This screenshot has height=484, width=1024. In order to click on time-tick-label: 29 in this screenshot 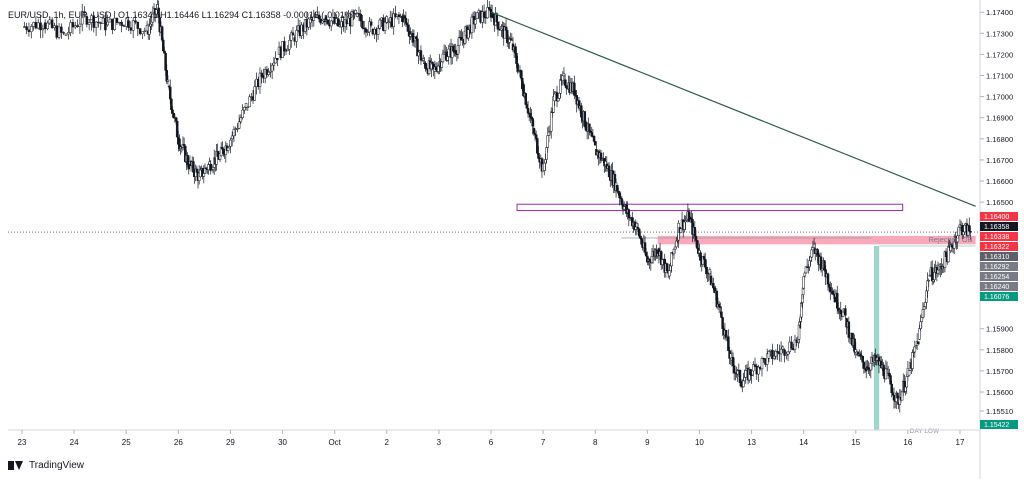, I will do `click(230, 442)`.